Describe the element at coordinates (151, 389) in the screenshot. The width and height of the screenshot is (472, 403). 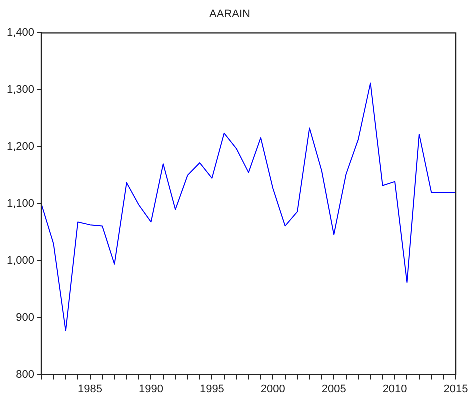
I see `x-tick-label: 1990` at that location.